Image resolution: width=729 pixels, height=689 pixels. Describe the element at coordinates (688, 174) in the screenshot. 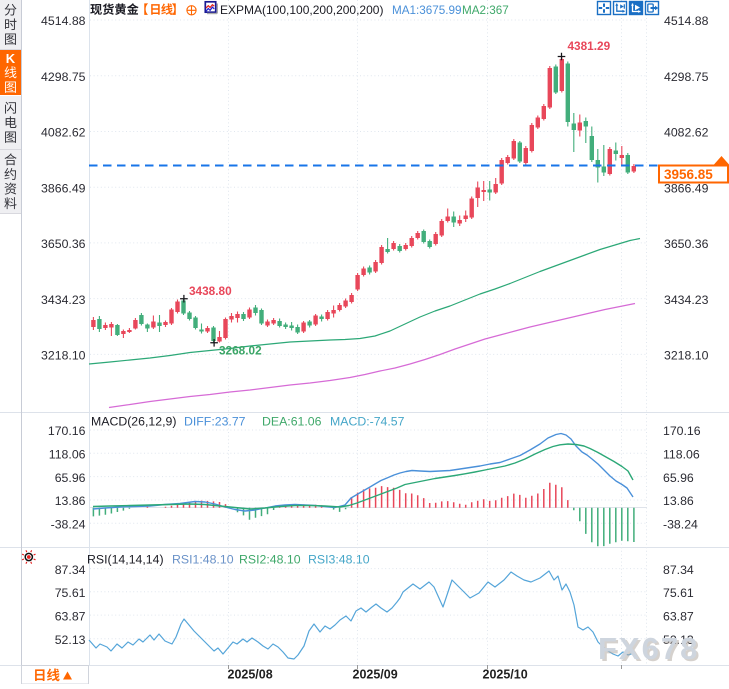

I see `svg-text: 3956.85` at that location.